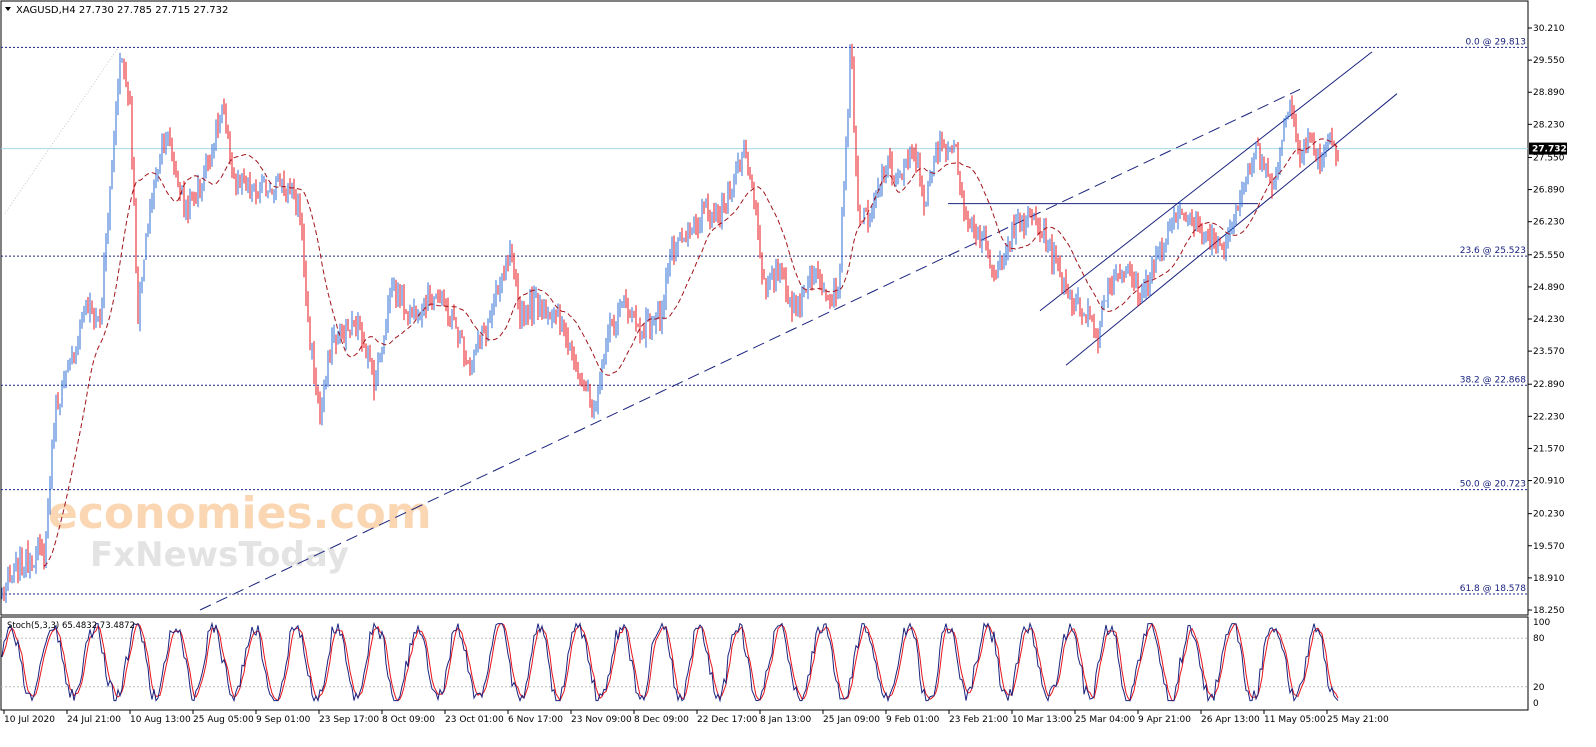 This screenshot has width=1596, height=747. I want to click on y-tick-label: 23.570, so click(1549, 352).